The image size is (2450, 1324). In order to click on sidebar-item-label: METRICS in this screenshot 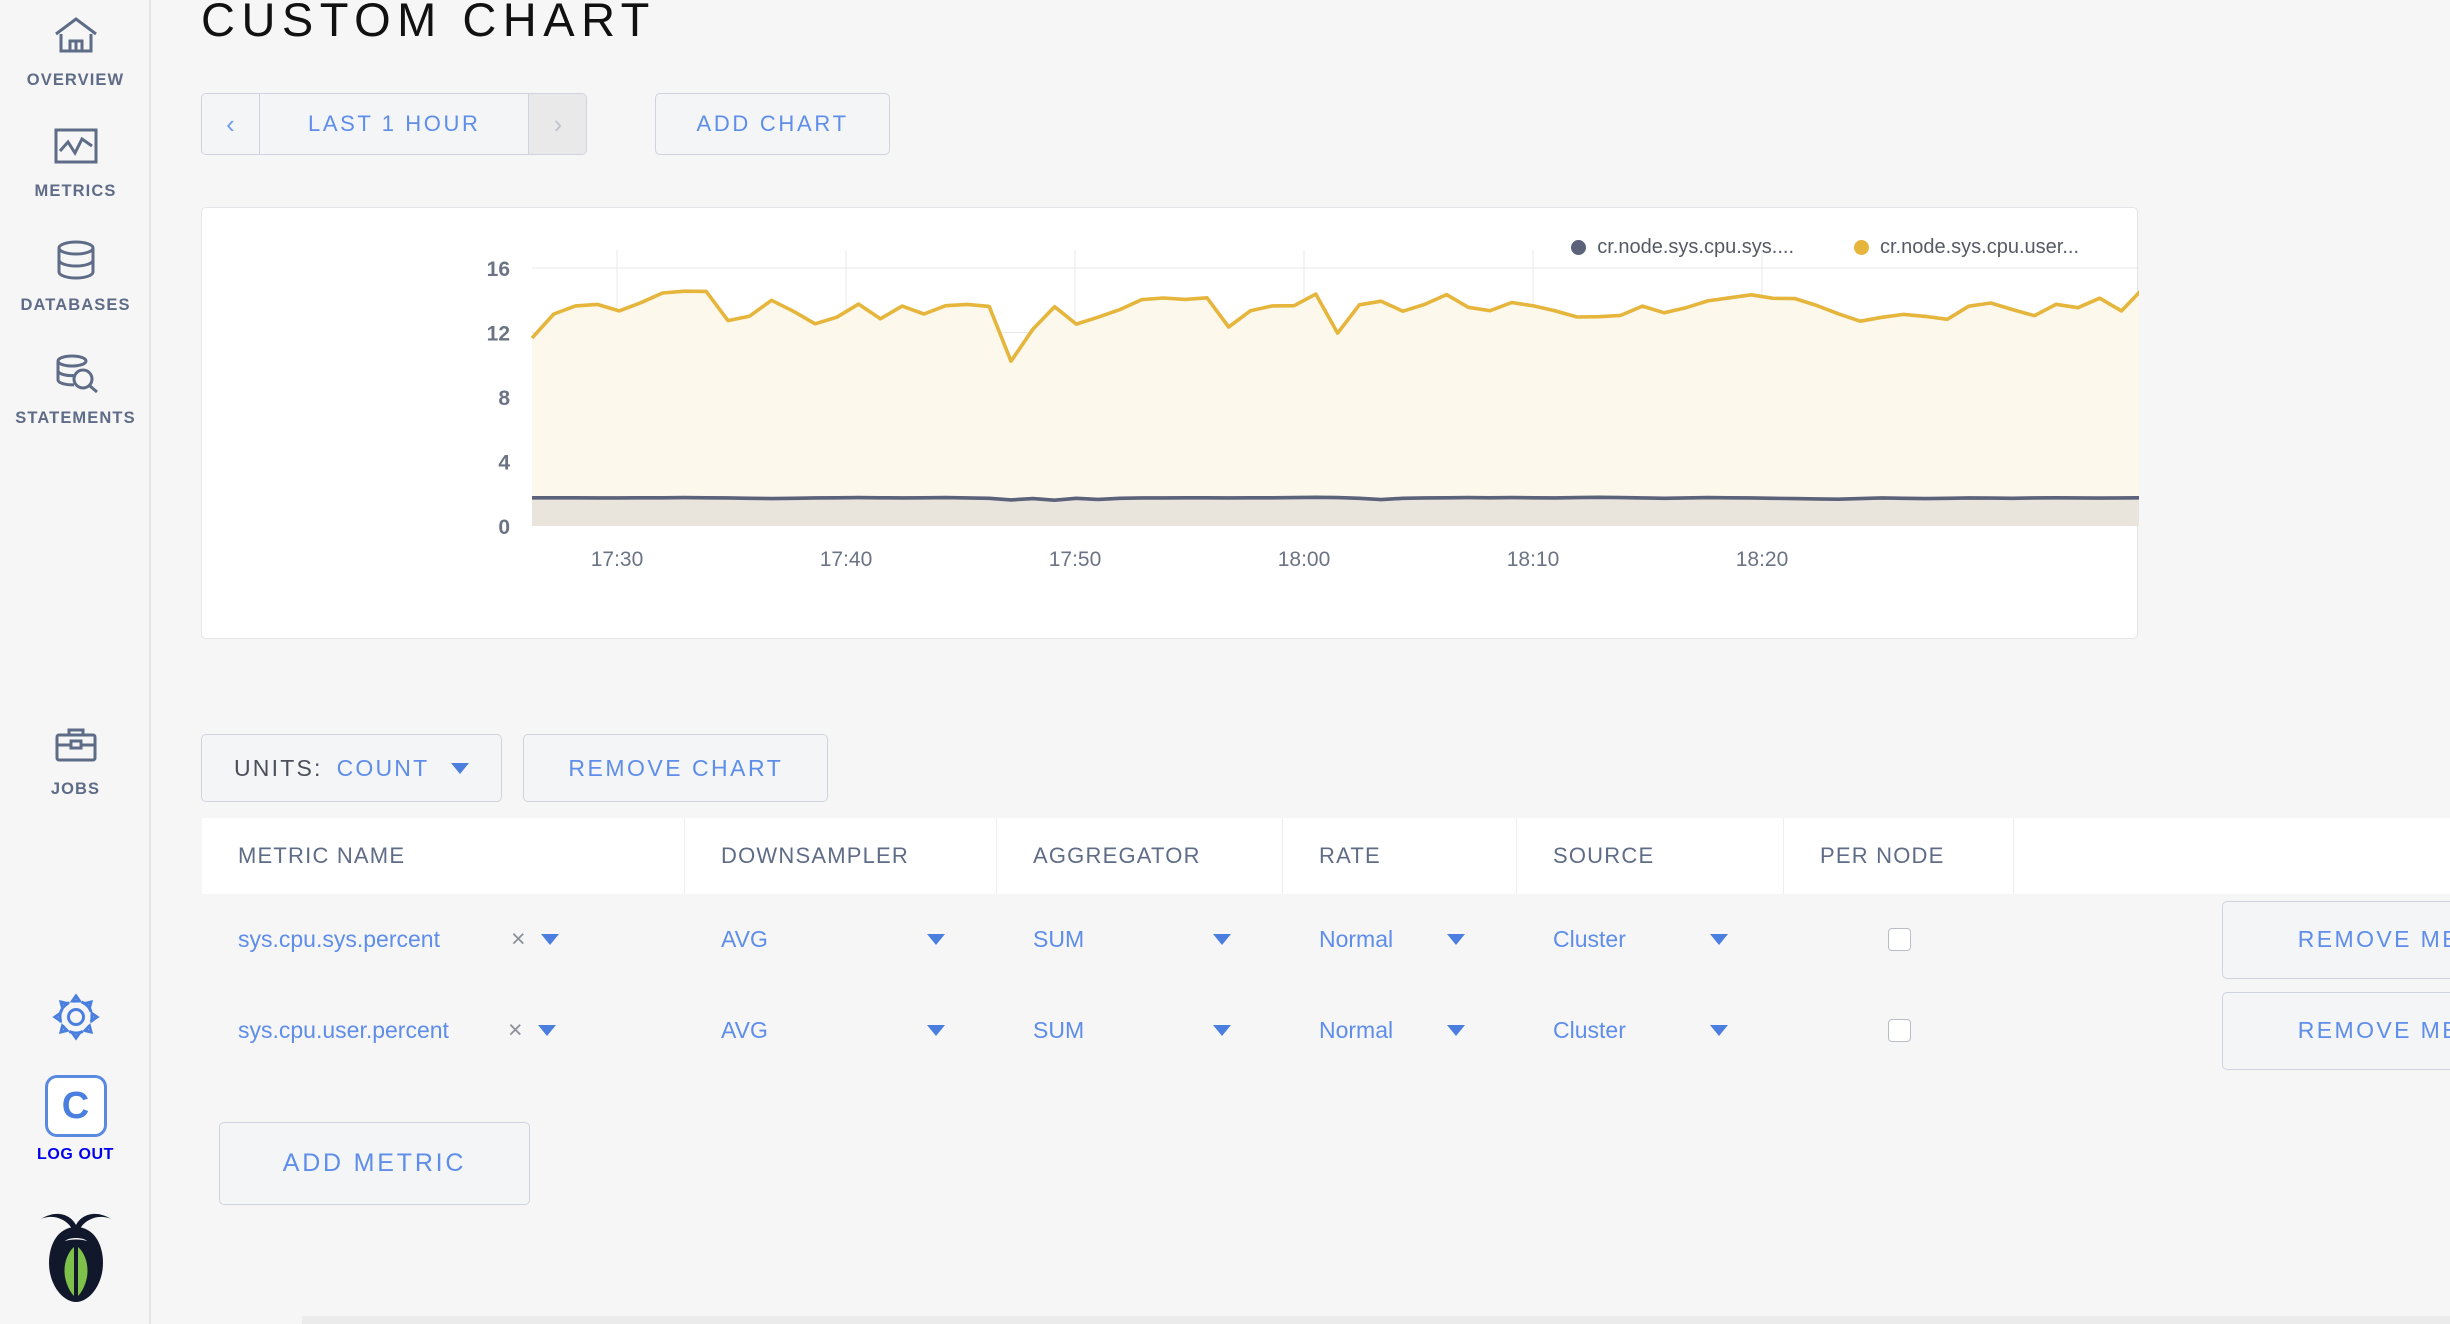, I will do `click(75, 191)`.